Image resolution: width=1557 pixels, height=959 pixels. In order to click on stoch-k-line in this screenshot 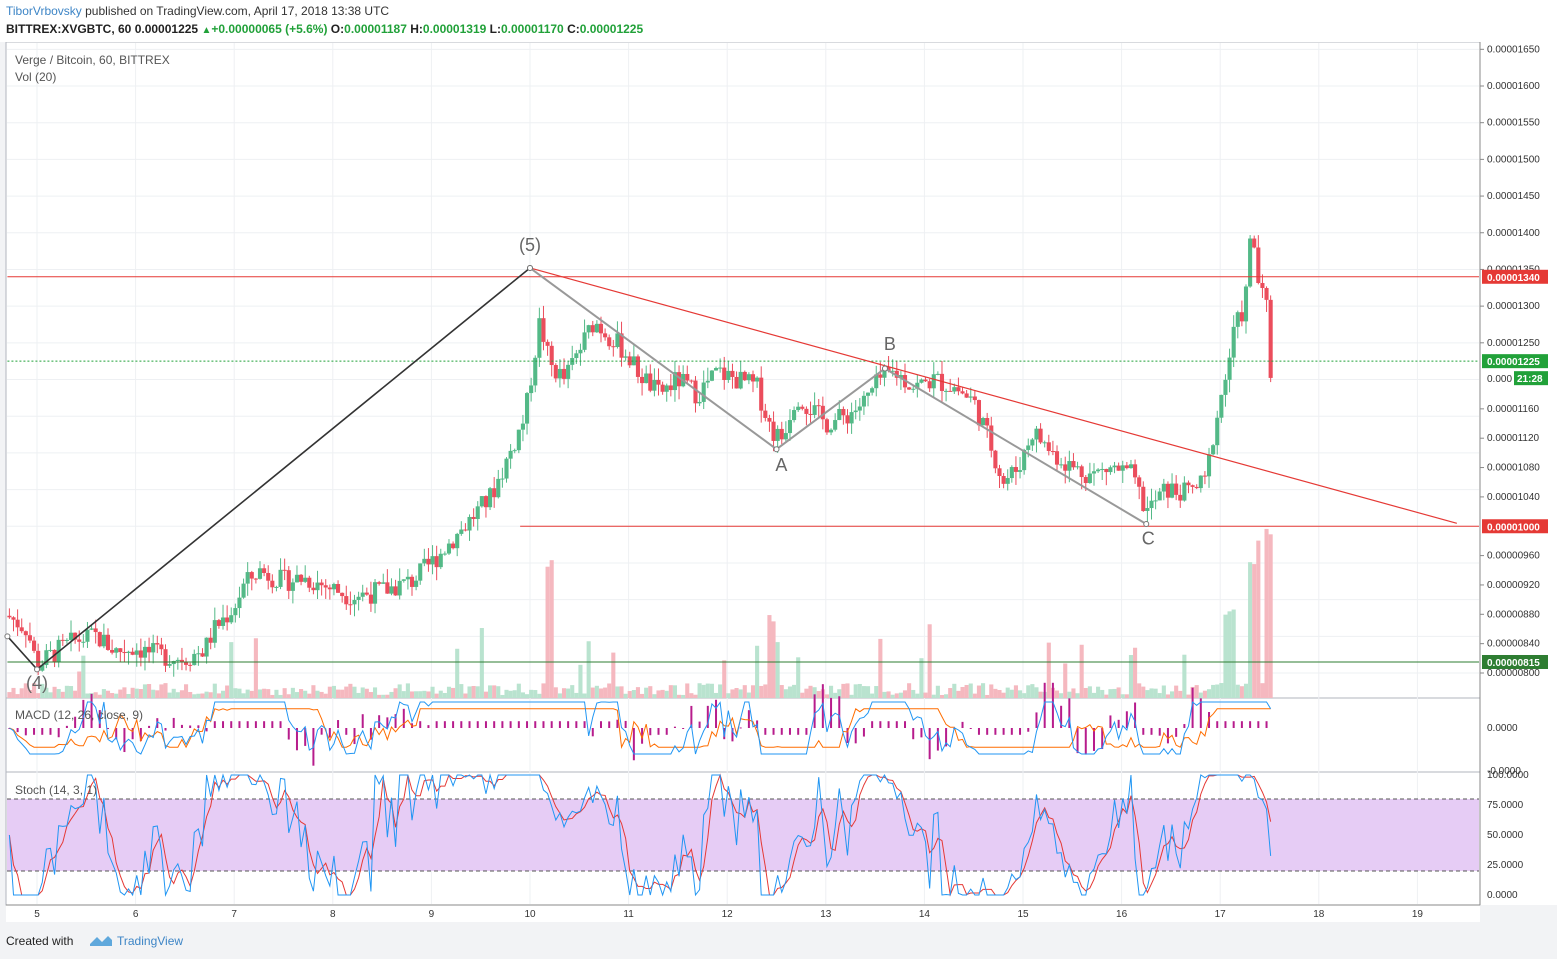, I will do `click(640, 835)`.